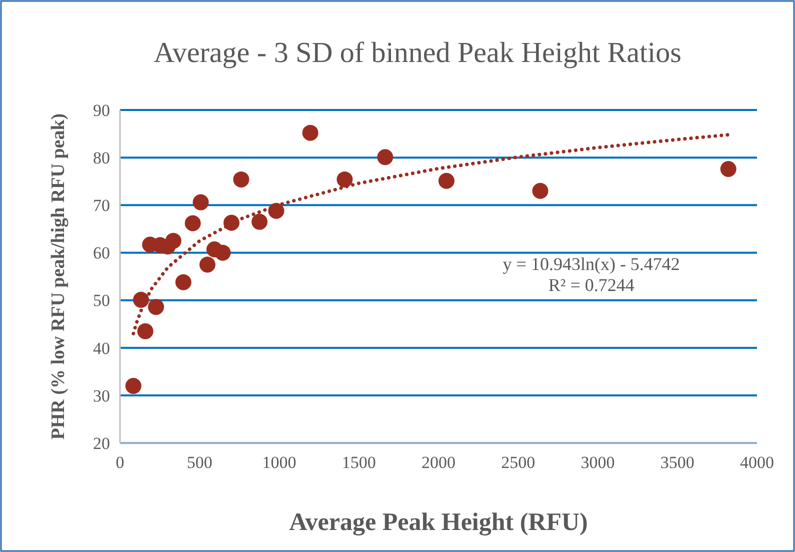 The width and height of the screenshot is (795, 552). What do you see at coordinates (597, 462) in the screenshot?
I see `x-tick-label: 3000` at bounding box center [597, 462].